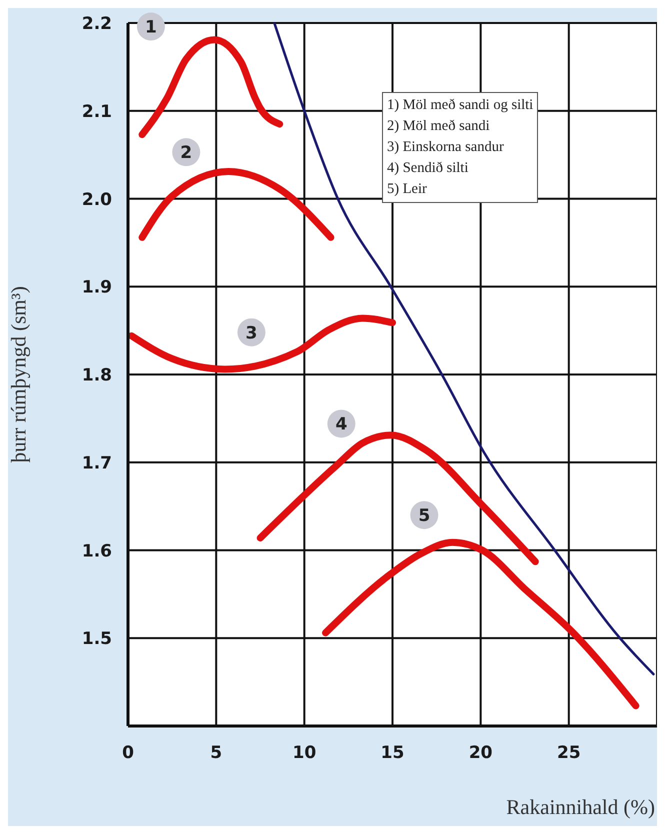  What do you see at coordinates (97, 288) in the screenshot?
I see `y-tick-label: 1.9` at bounding box center [97, 288].